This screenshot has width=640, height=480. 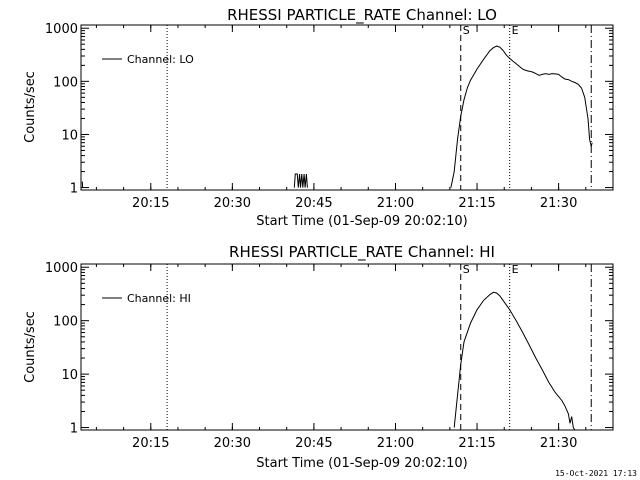 What do you see at coordinates (159, 298) in the screenshot?
I see `legend-label-hi: Channel: HI` at bounding box center [159, 298].